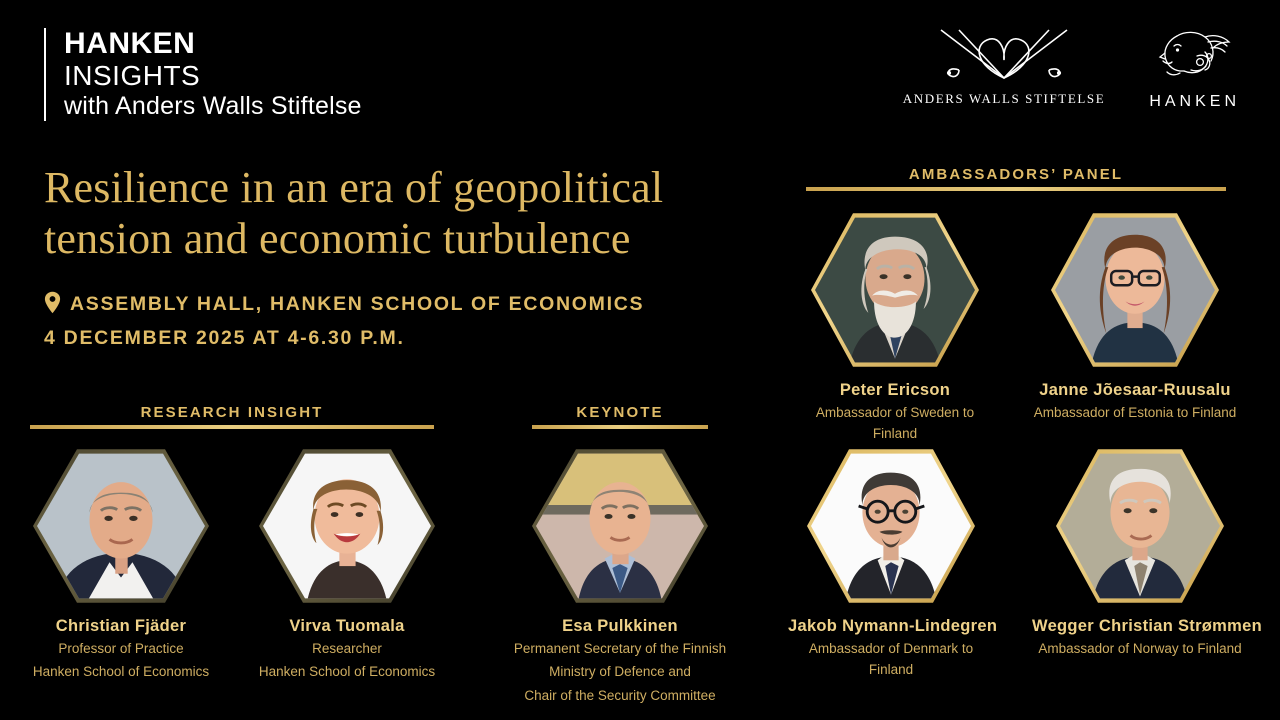  I want to click on anders-walls-wordmark: ANDERS WALLS STIFTELSE, so click(1004, 98).